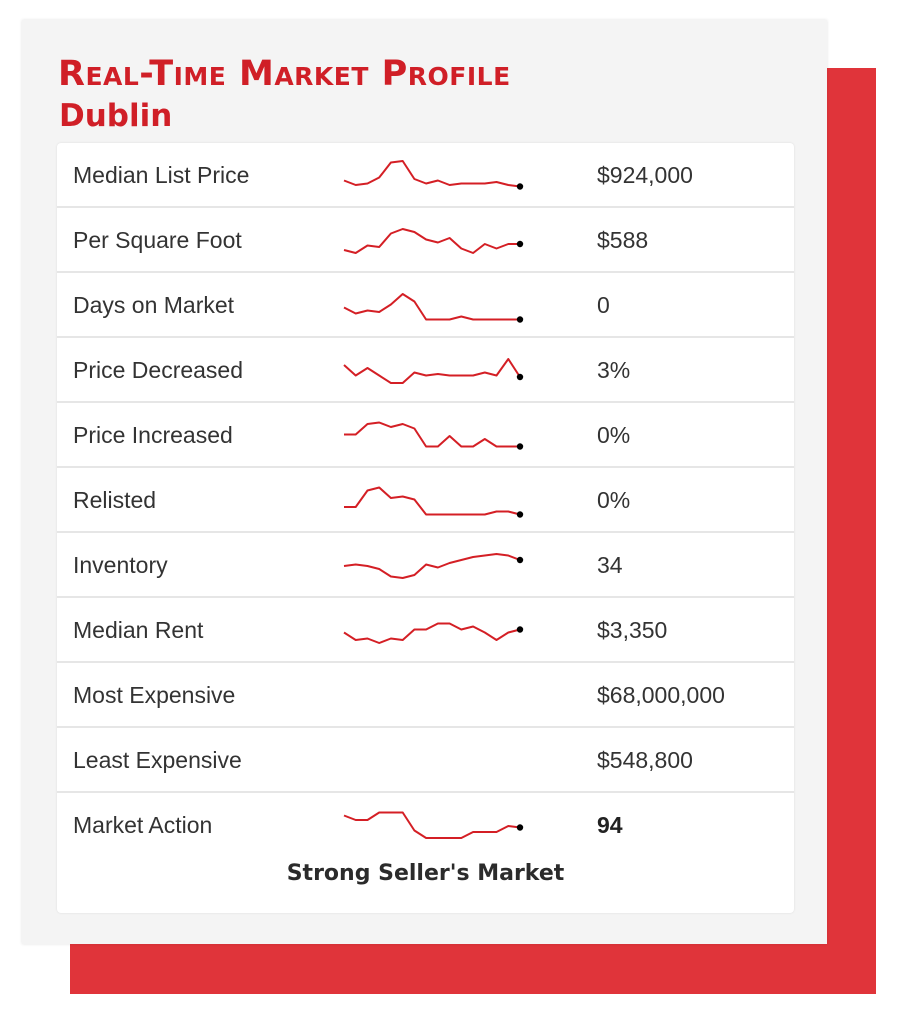 This screenshot has width=906, height=1024. I want to click on metric-label: Median List Price, so click(161, 175).